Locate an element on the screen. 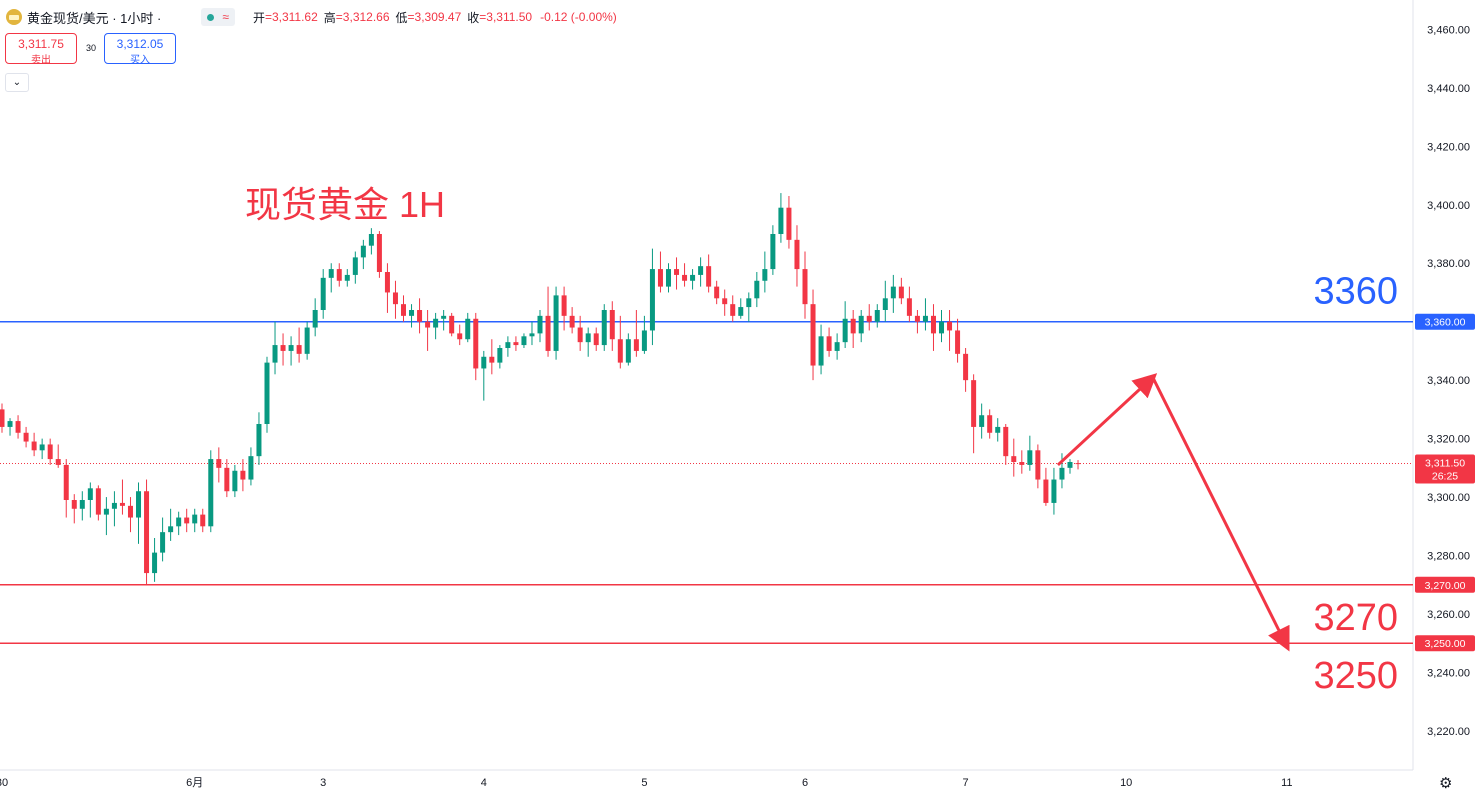 The height and width of the screenshot is (799, 1475). gear-icon: ⚙ is located at coordinates (1446, 783).